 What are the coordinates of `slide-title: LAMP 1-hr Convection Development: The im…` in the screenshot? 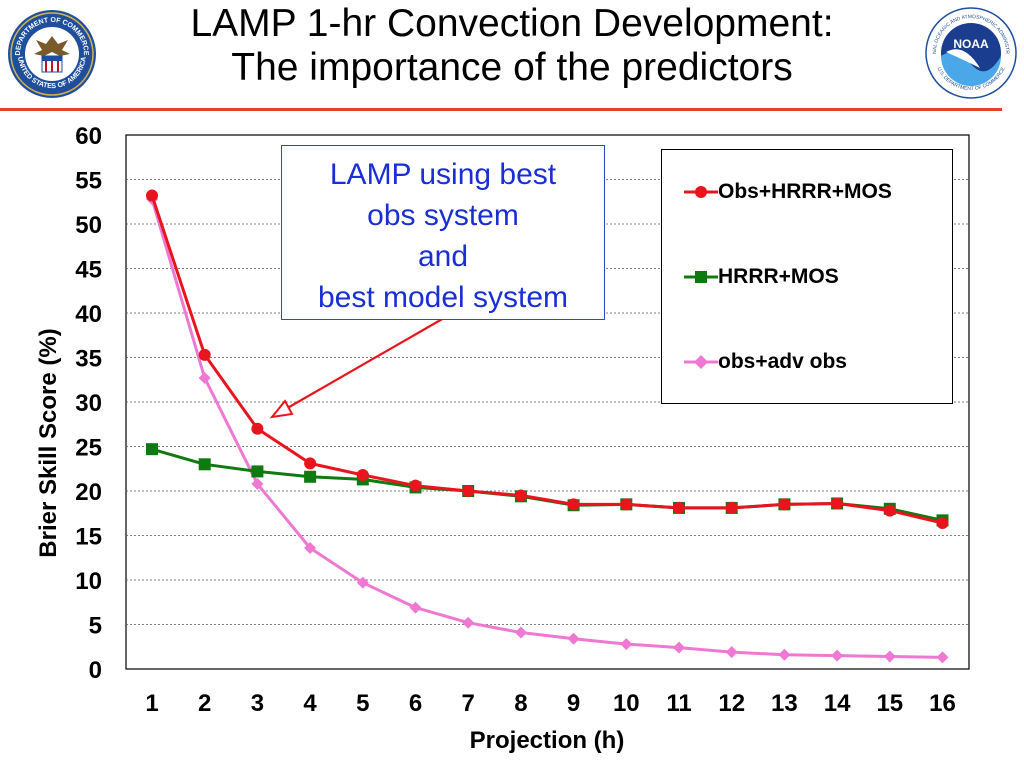 It's located at (512, 46).